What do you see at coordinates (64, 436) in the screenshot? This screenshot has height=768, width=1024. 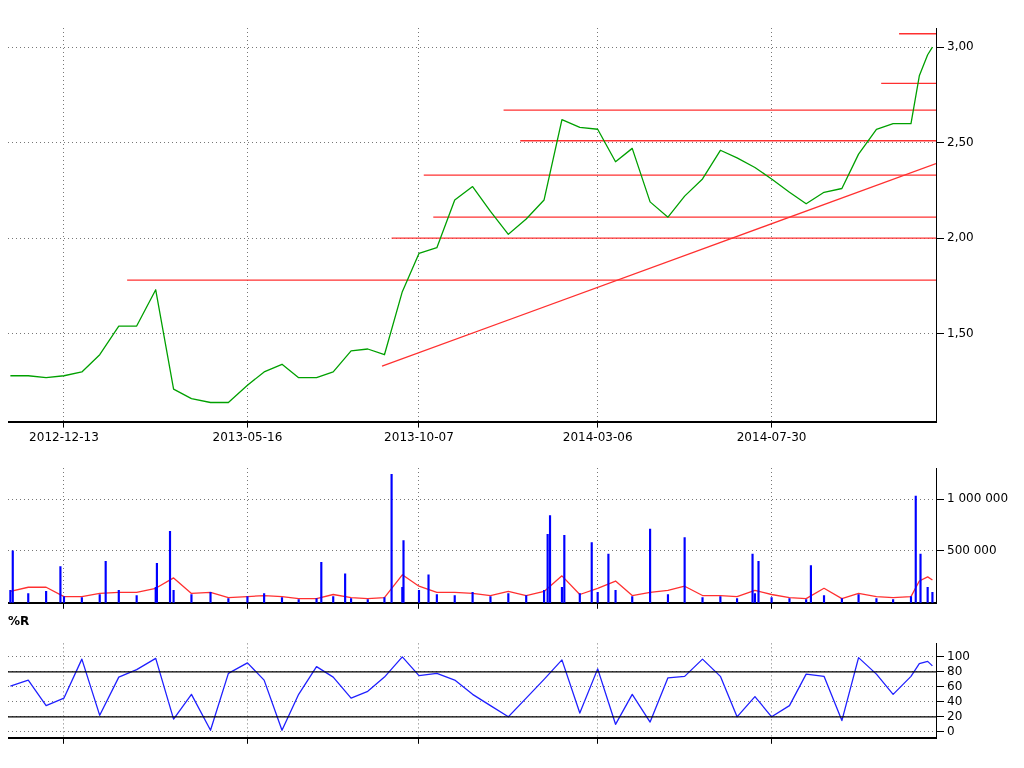 I see `x-tick-label: 2012-12-13` at bounding box center [64, 436].